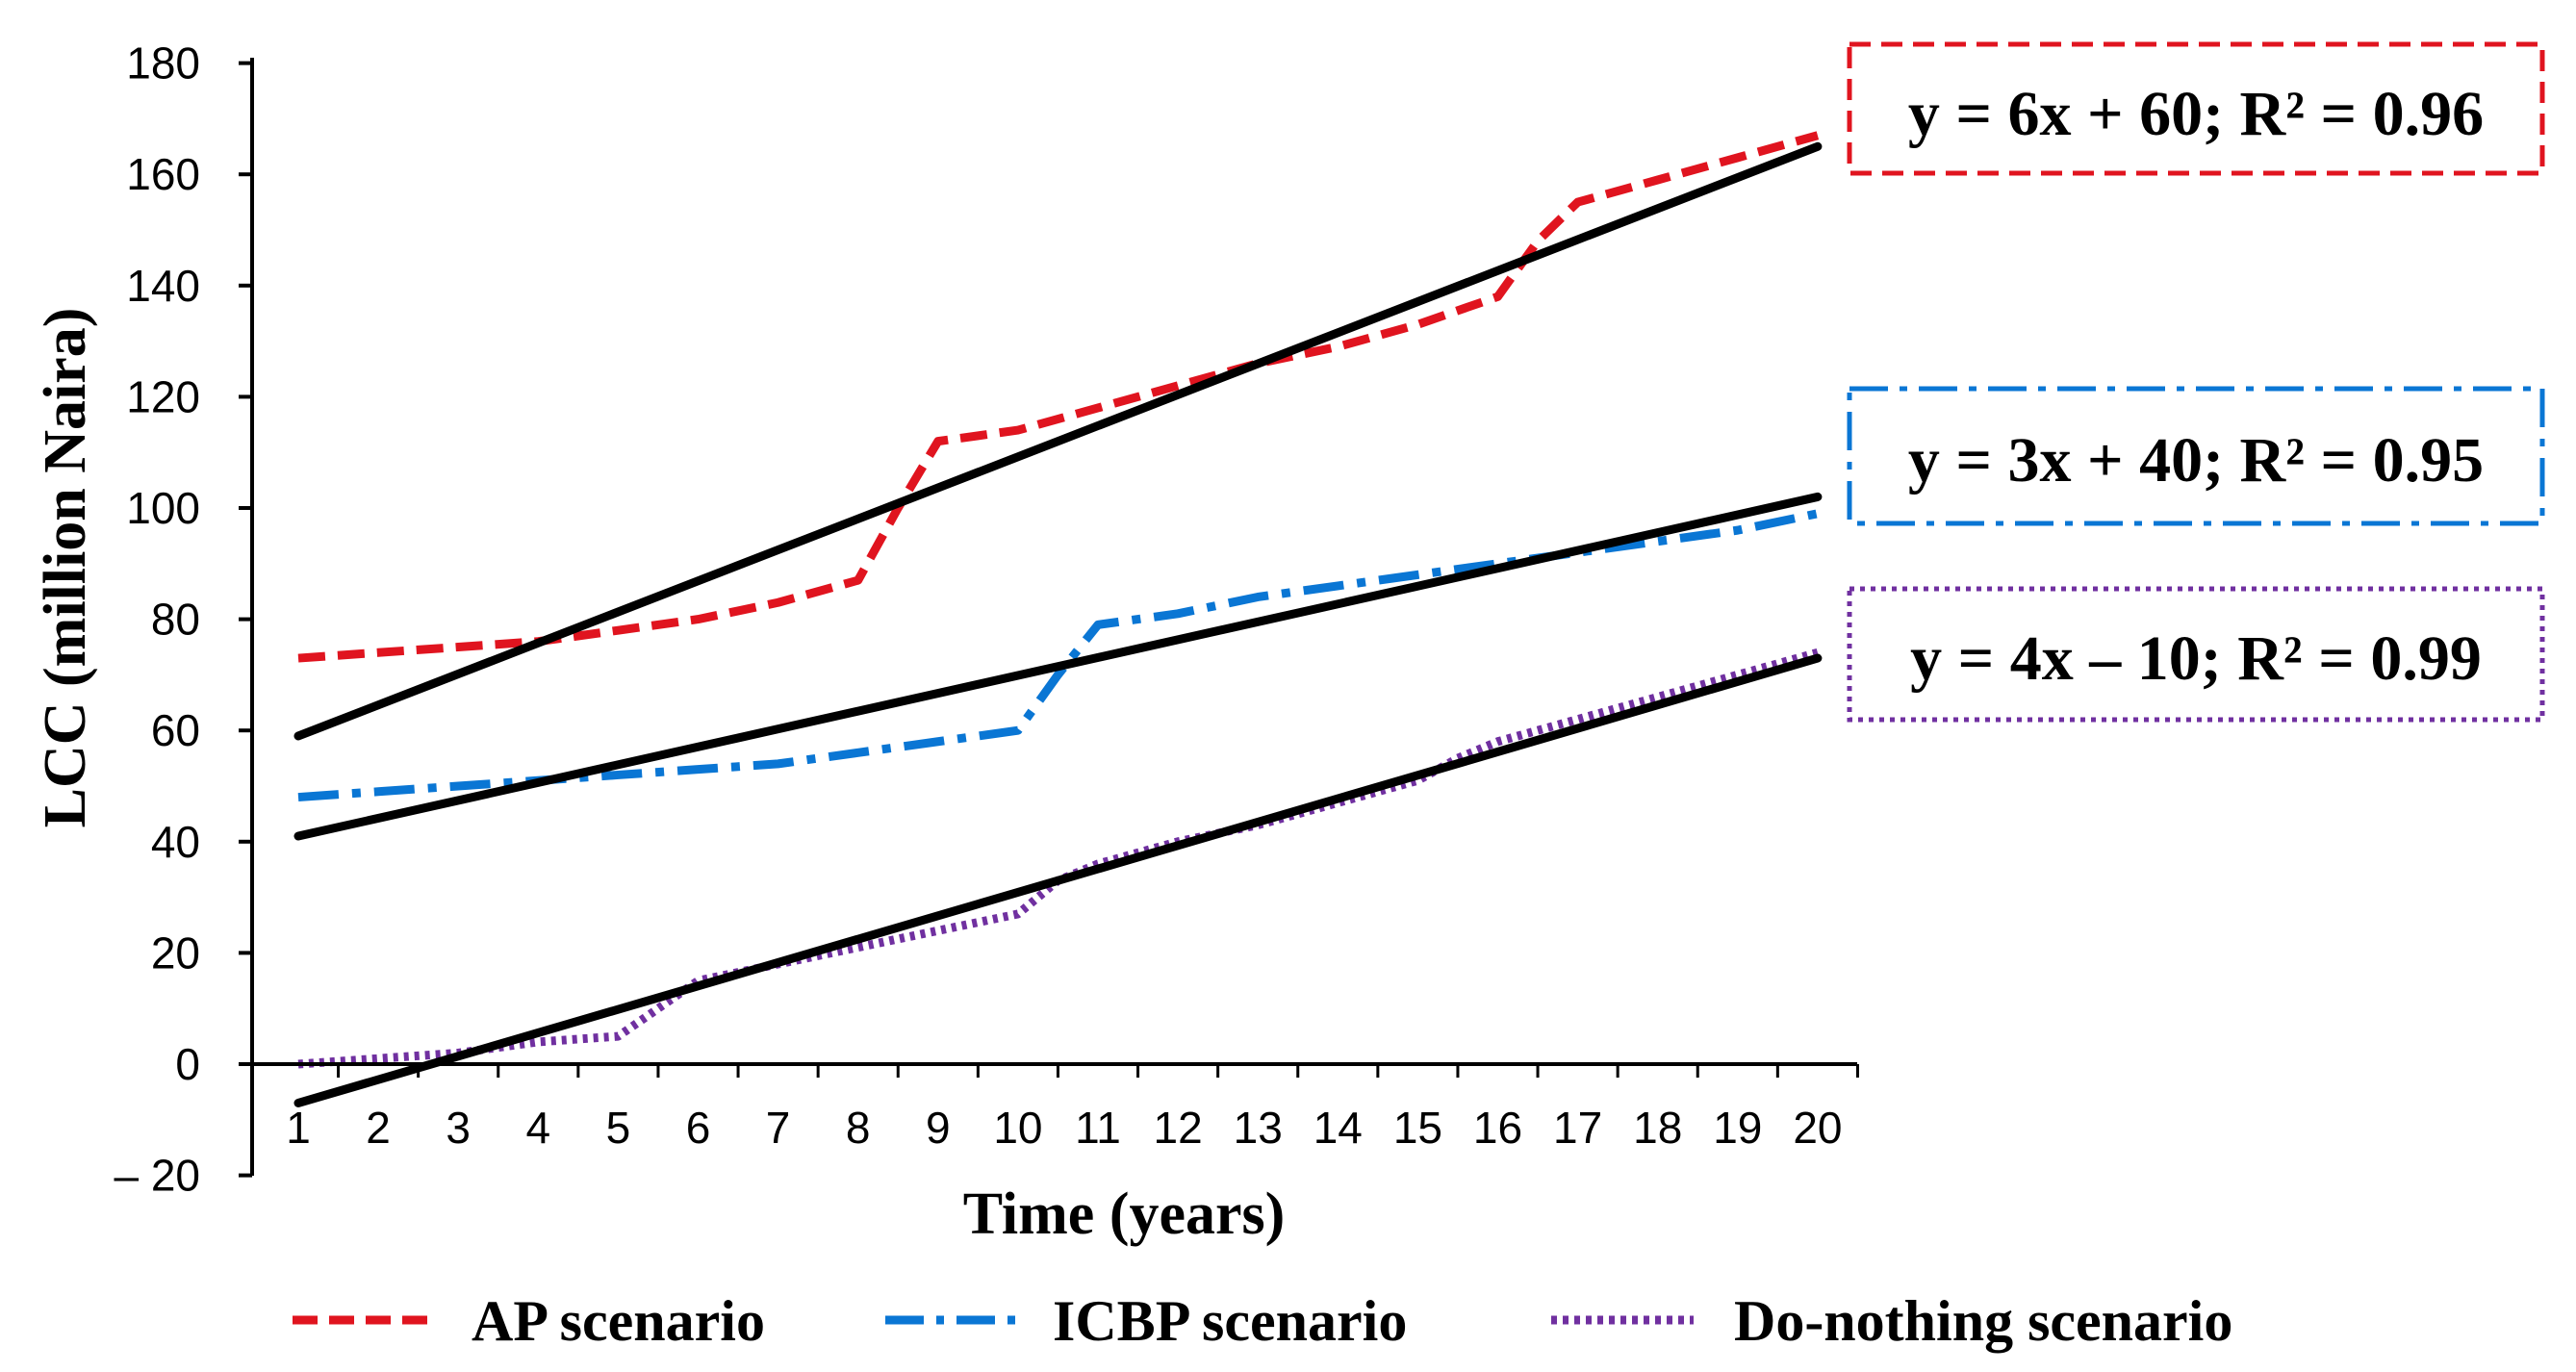  What do you see at coordinates (1098, 1128) in the screenshot?
I see `x-tick-label: 11` at bounding box center [1098, 1128].